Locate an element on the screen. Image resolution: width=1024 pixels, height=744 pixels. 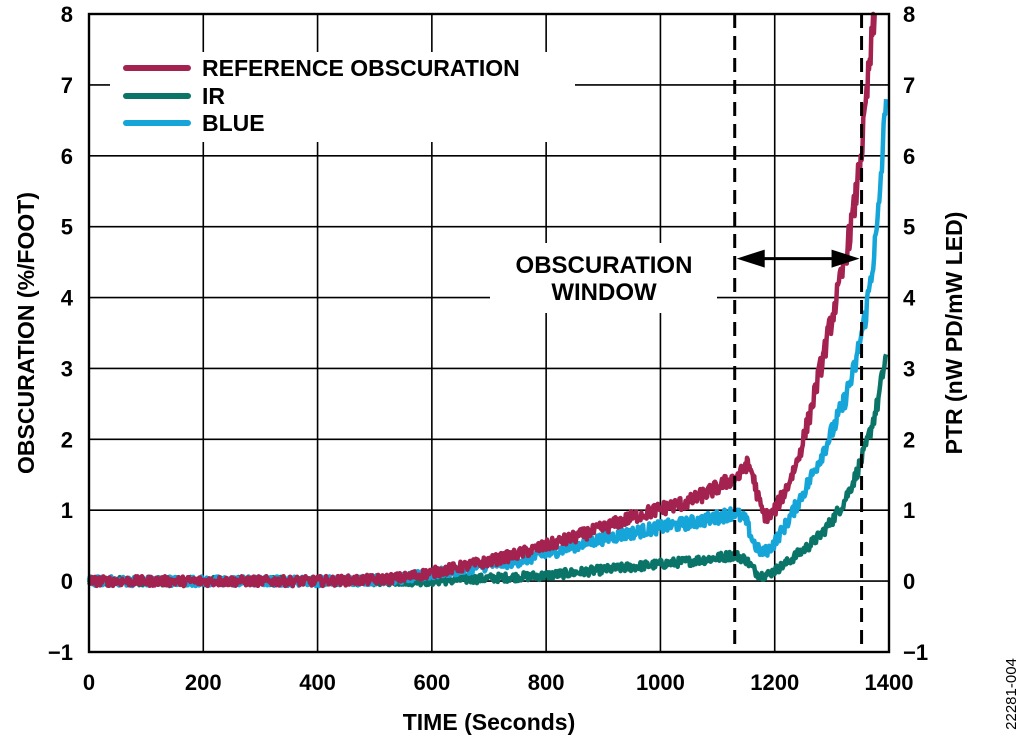
window-arrow-head-left is located at coordinates (750, 258).